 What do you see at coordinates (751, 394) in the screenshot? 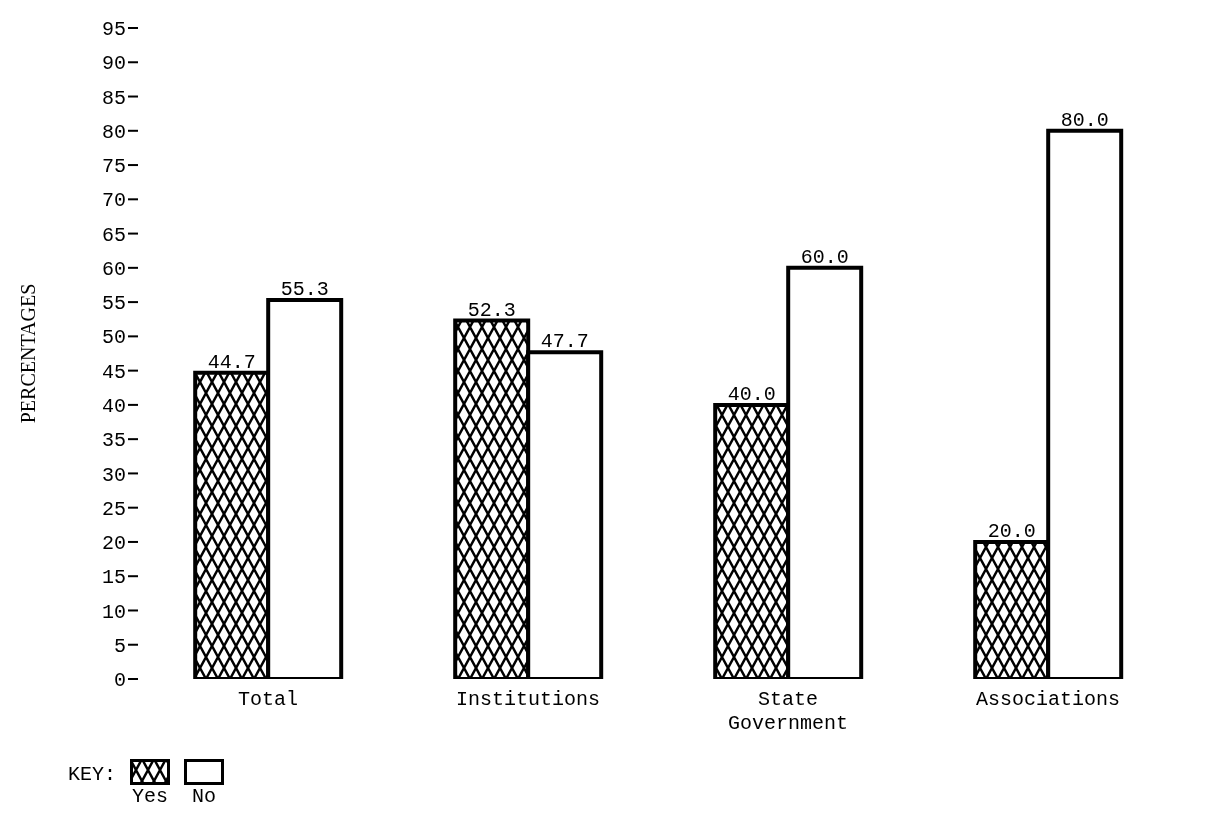
I see `data-label: 40.0` at bounding box center [751, 394].